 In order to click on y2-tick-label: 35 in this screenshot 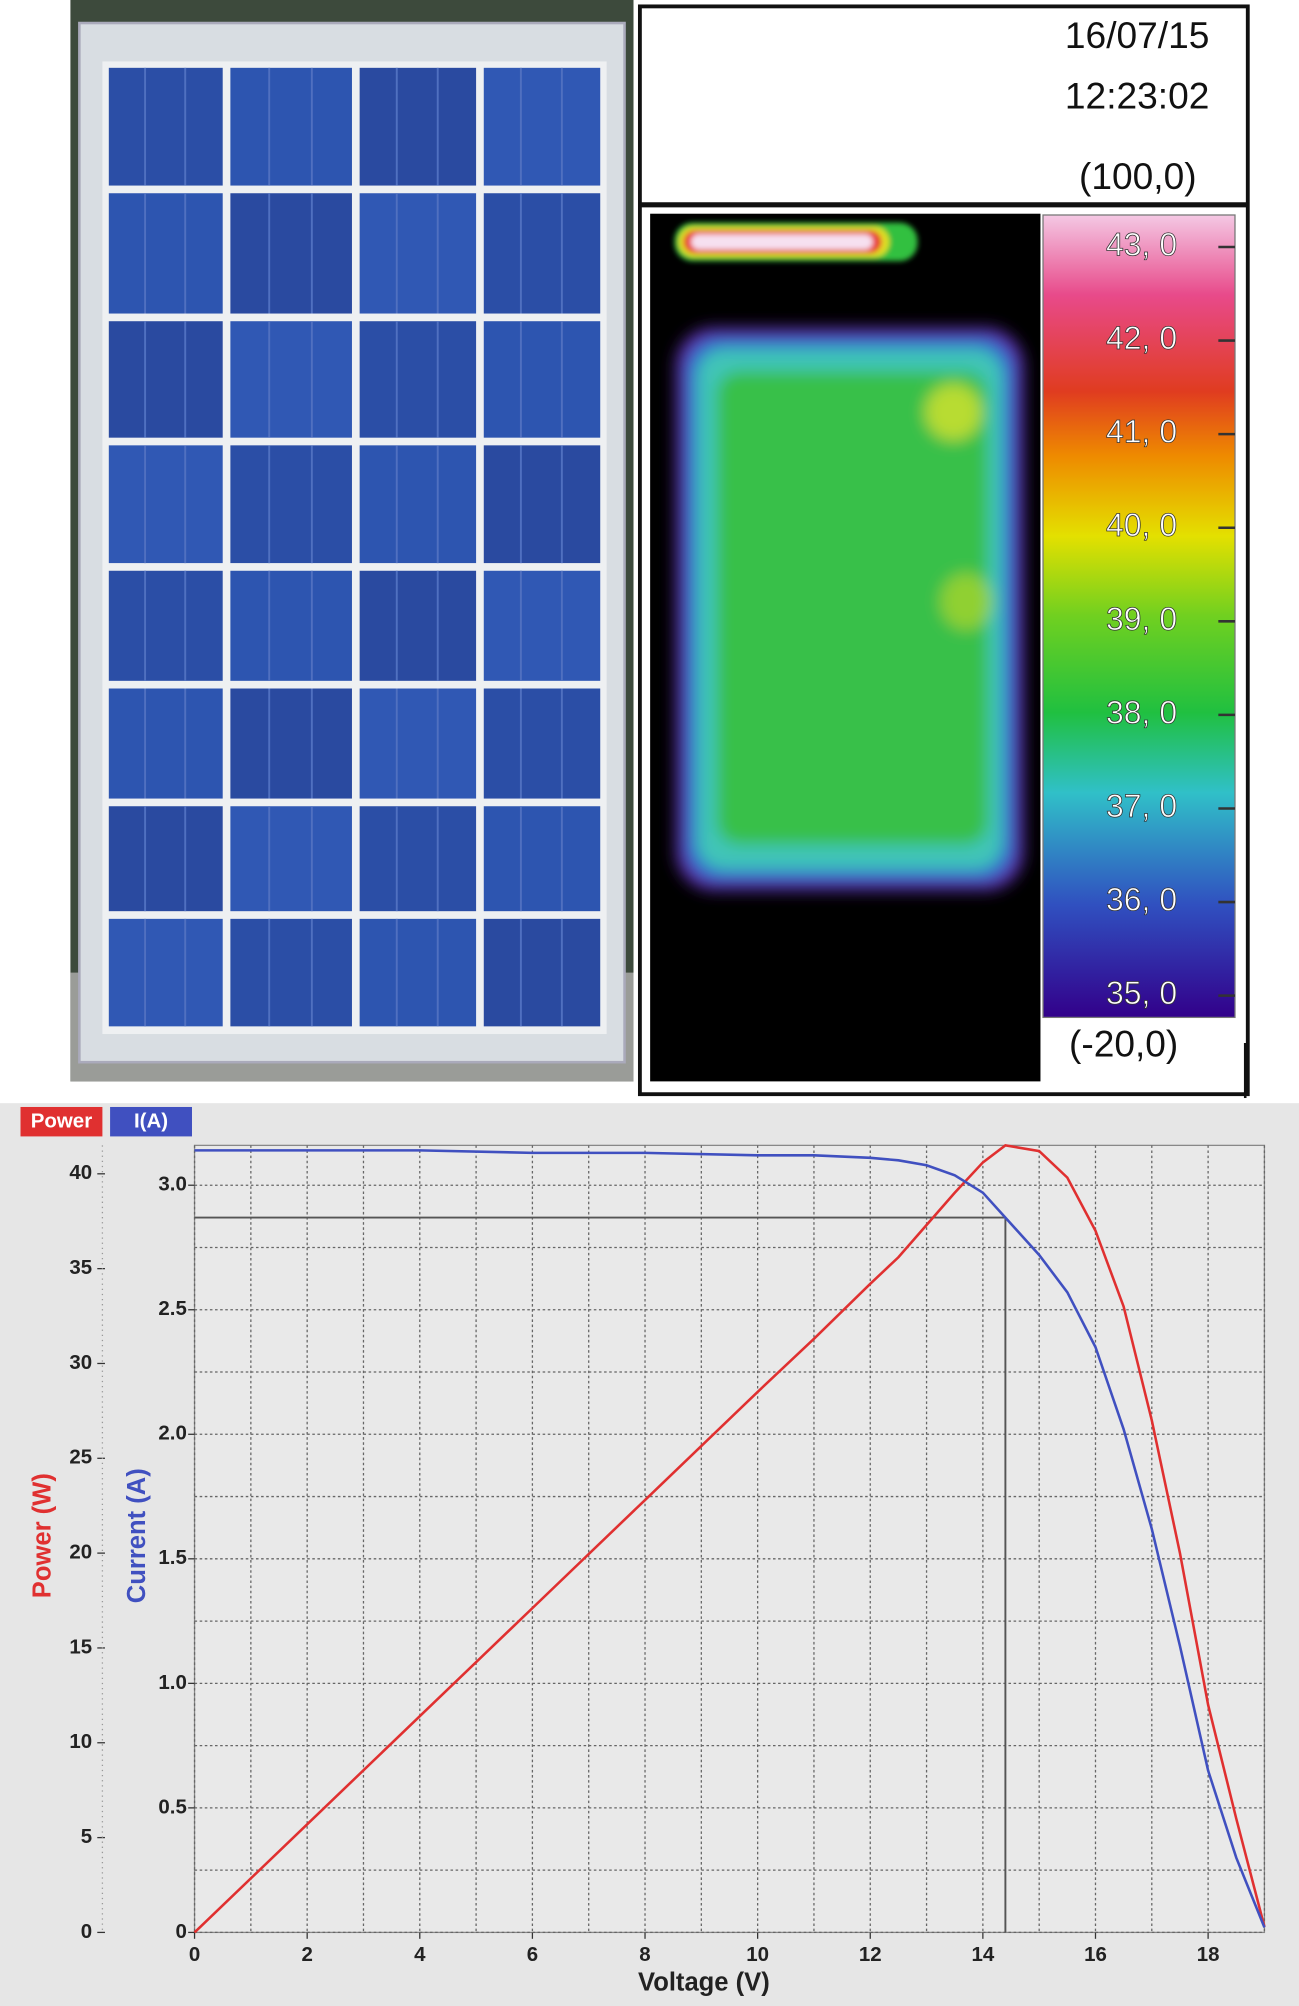, I will do `click(80, 1267)`.